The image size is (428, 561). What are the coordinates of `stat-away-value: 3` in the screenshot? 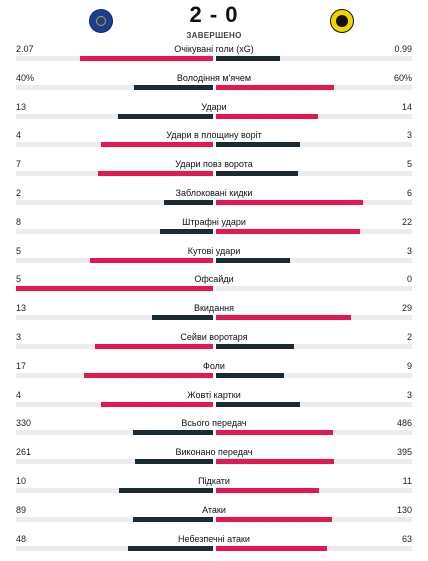 It's located at (409, 135).